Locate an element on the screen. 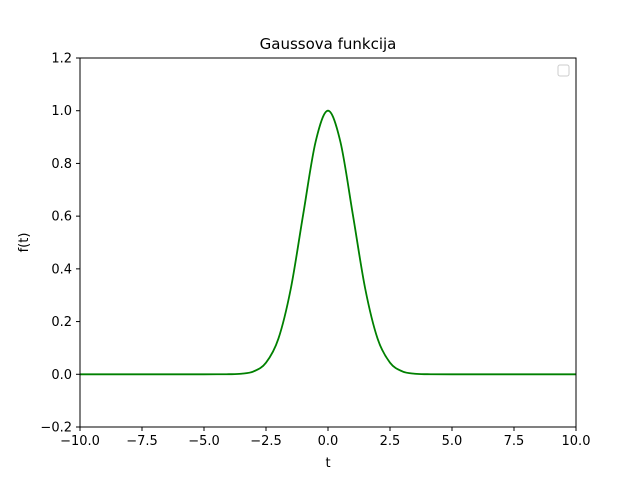  y-tick-label: 1.2 is located at coordinates (61, 59).